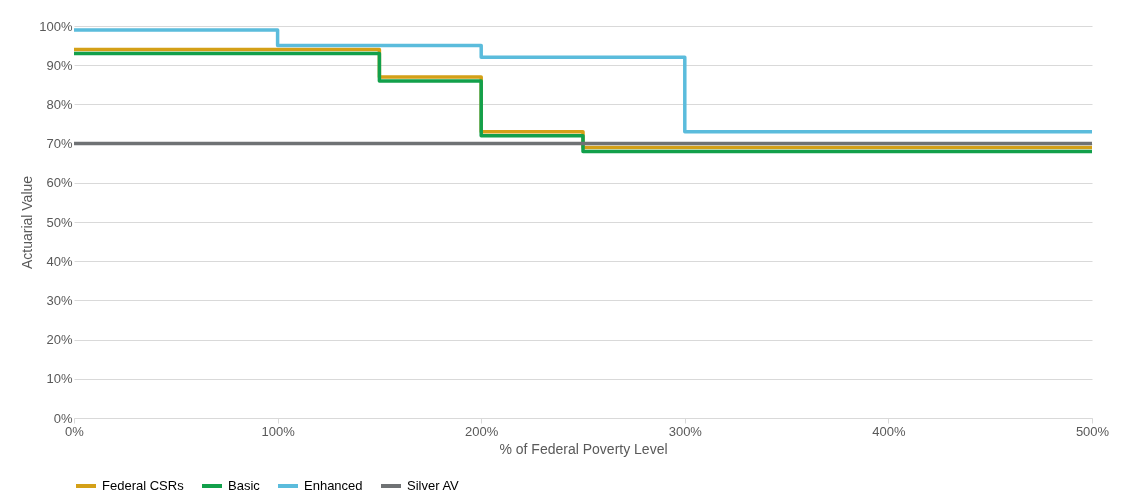  I want to click on legend-label: Federal CSRs, so click(143, 485).